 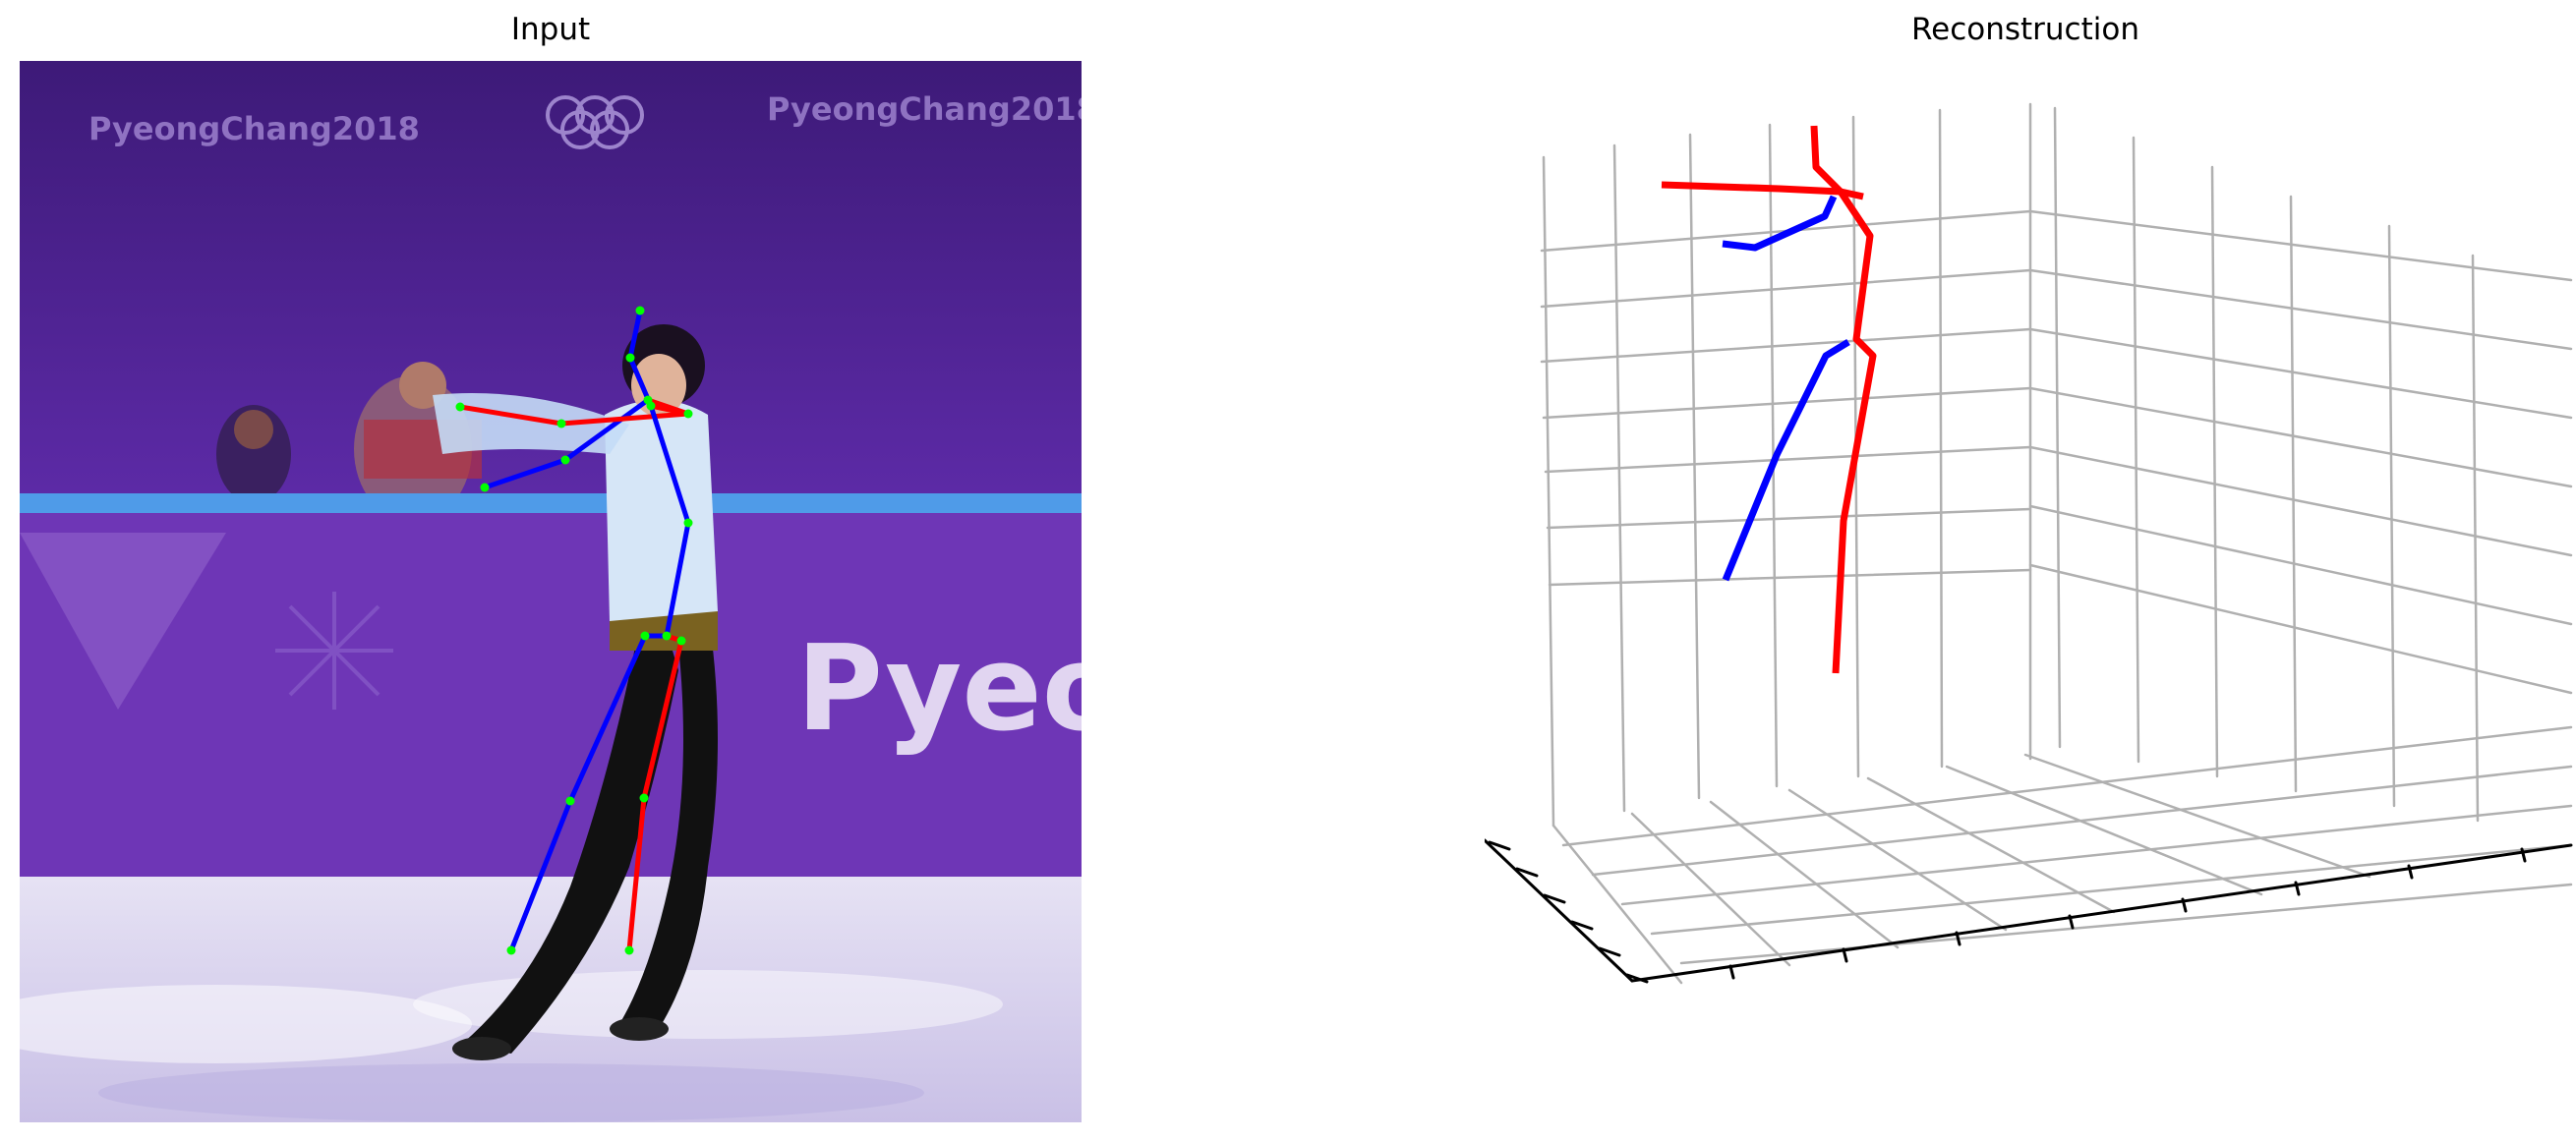 What do you see at coordinates (550, 29) in the screenshot?
I see `input-title: Input` at bounding box center [550, 29].